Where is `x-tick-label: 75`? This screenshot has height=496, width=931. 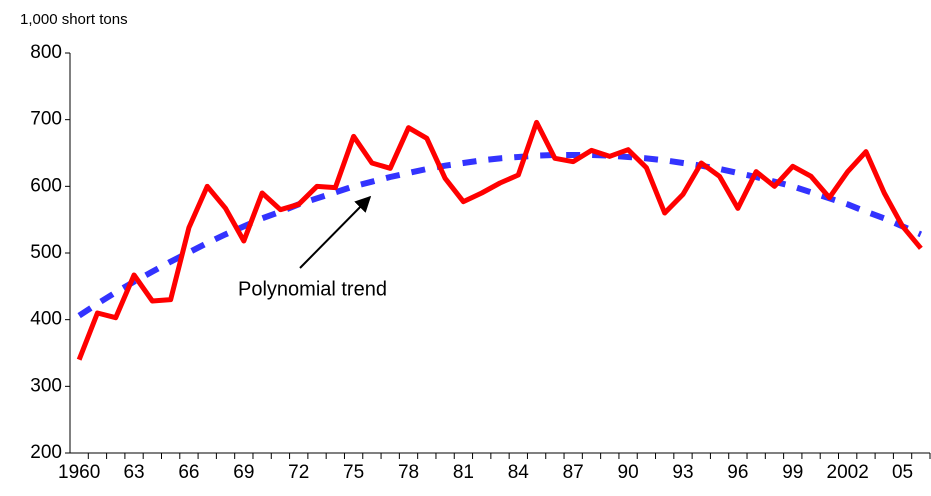
x-tick-label: 75 is located at coordinates (353, 472).